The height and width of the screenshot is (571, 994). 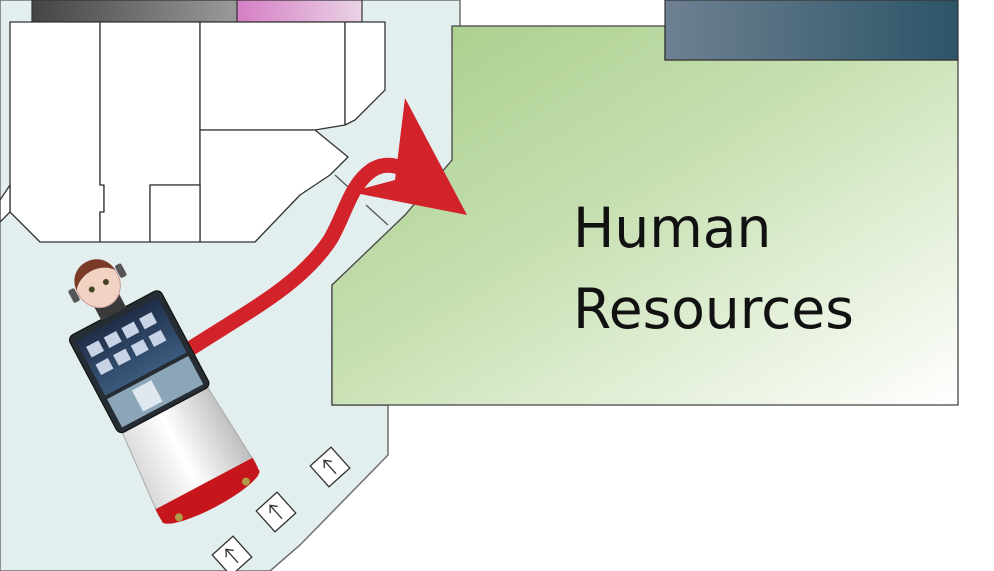 I want to click on room-label: Human, so click(x=672, y=228).